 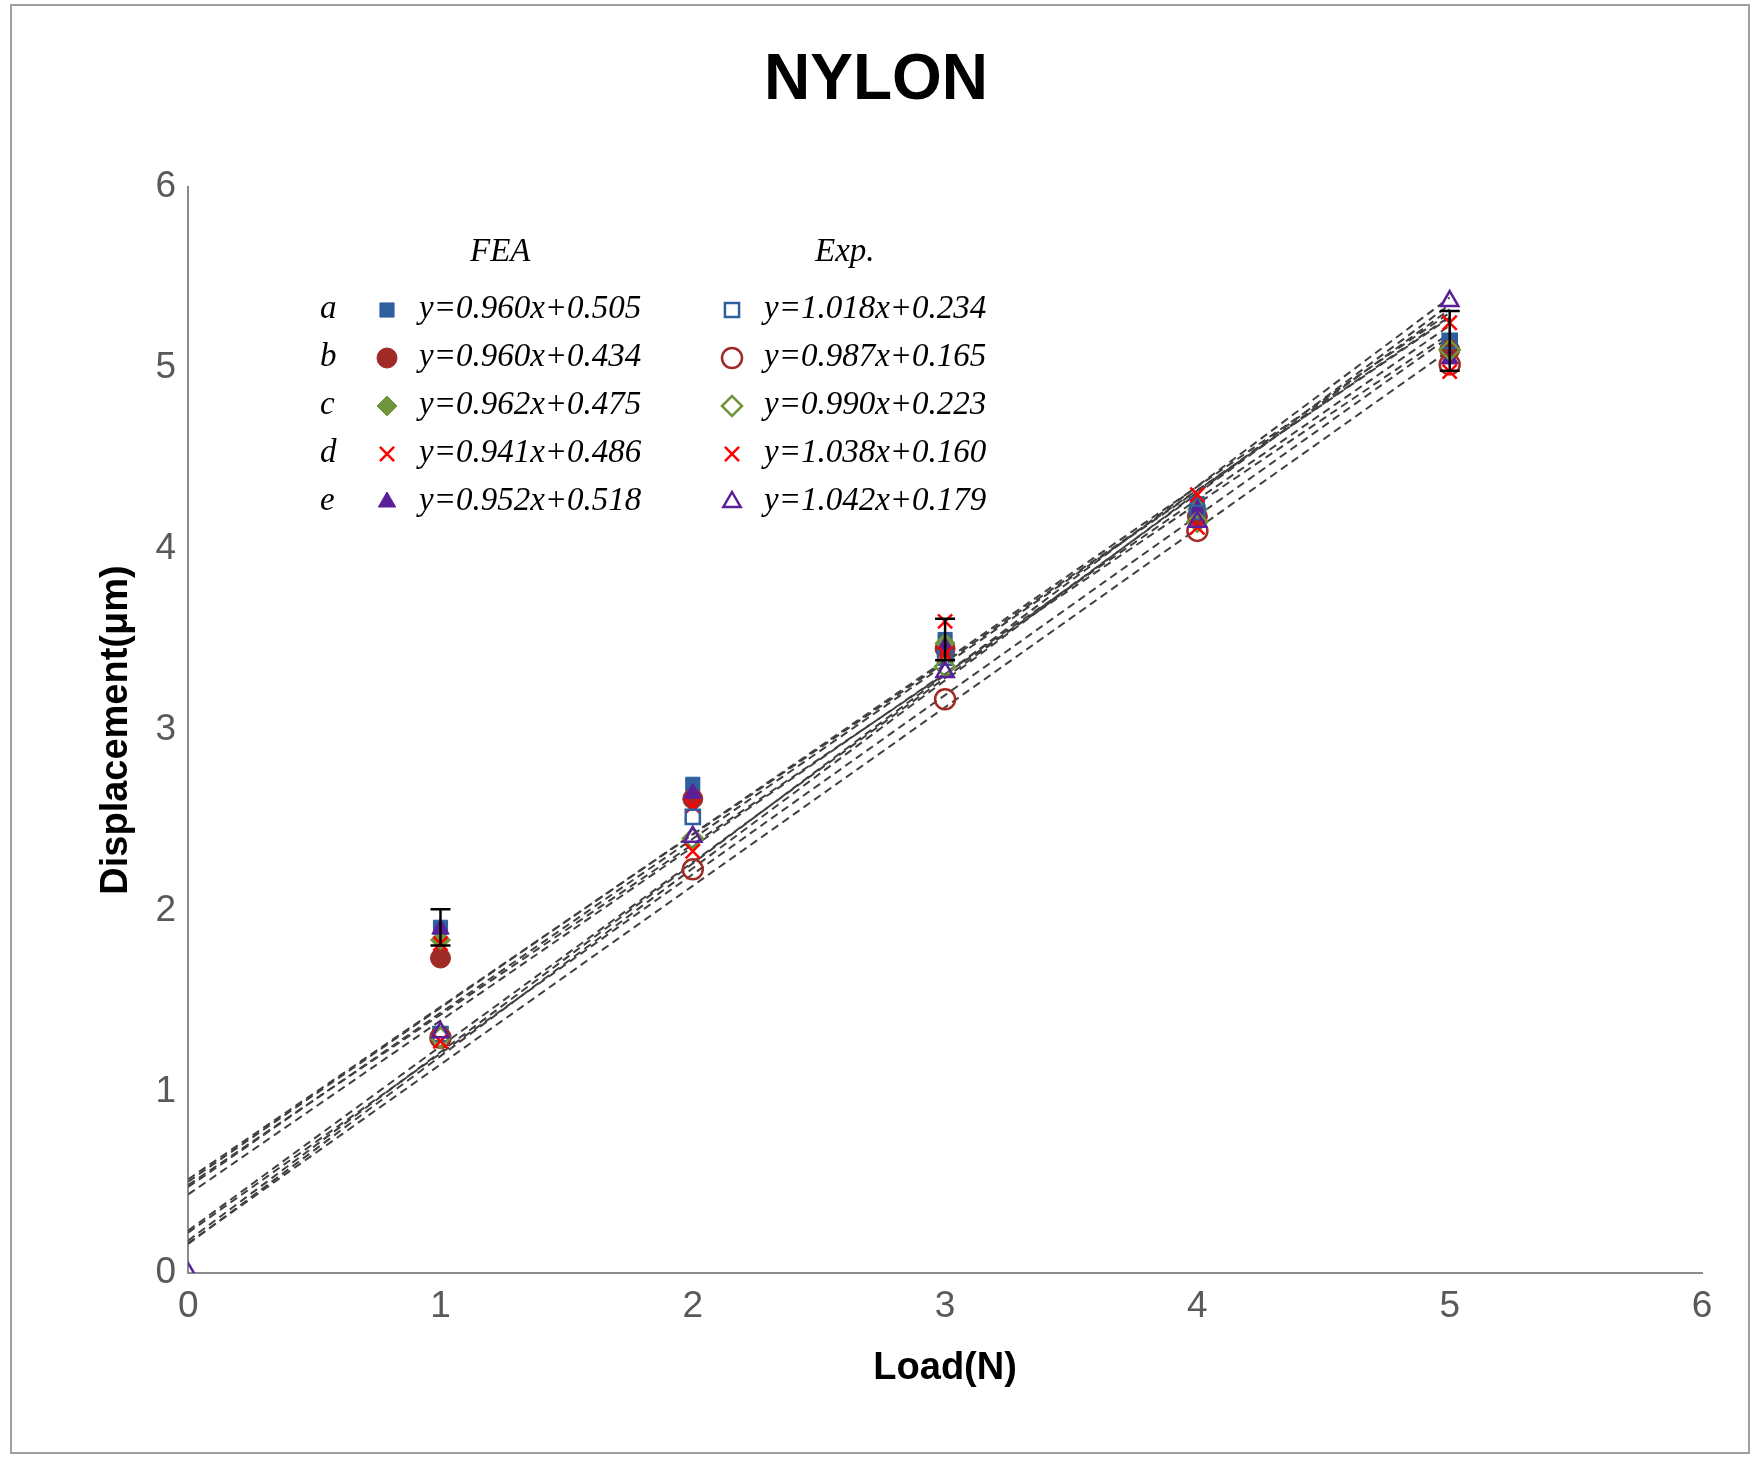 I want to click on annotation: b, so click(x=328, y=355).